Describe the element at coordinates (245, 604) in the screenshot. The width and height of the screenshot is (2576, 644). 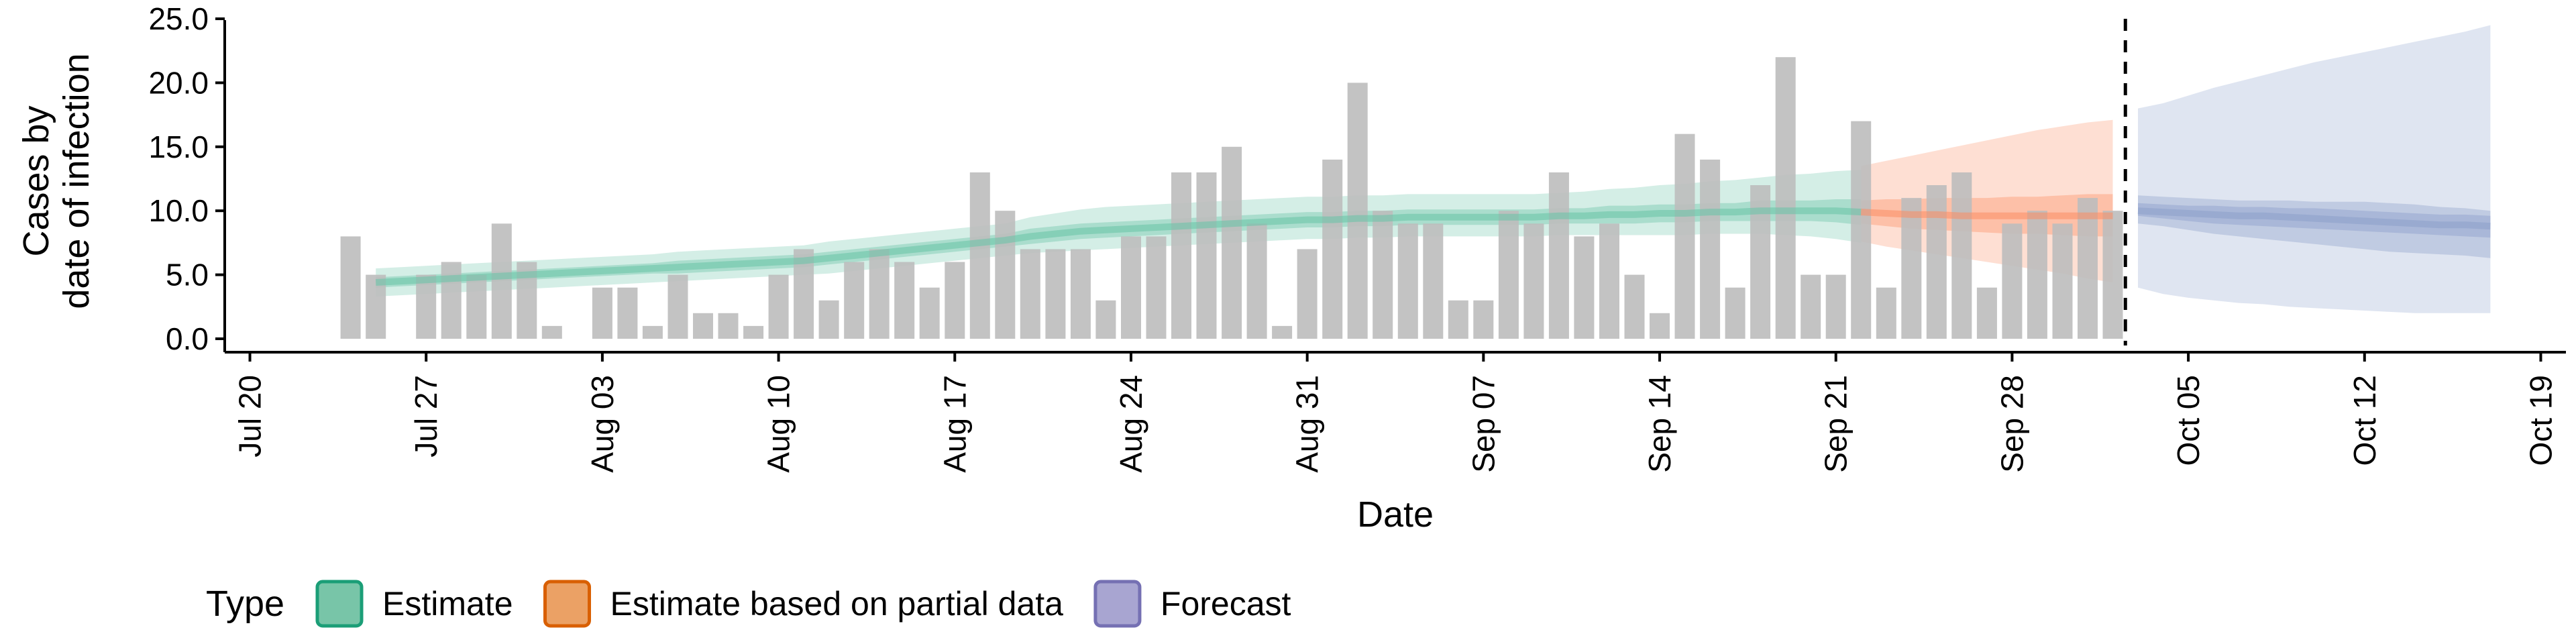
I see `legend-title: Type` at that location.